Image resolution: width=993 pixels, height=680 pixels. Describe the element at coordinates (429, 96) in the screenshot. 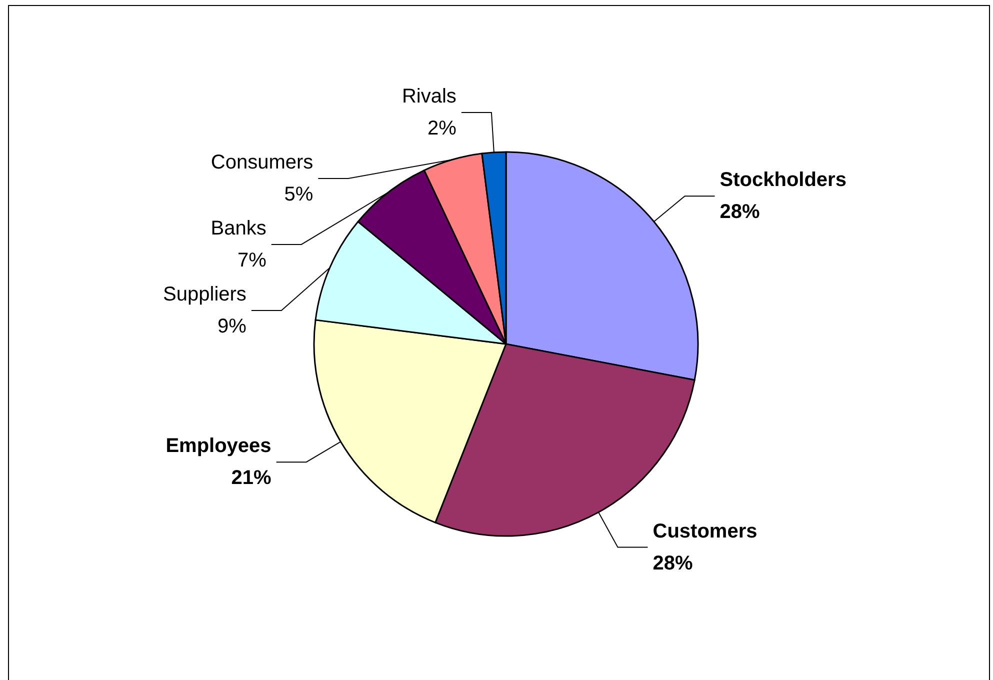

I see `slice-label: Rivals` at that location.